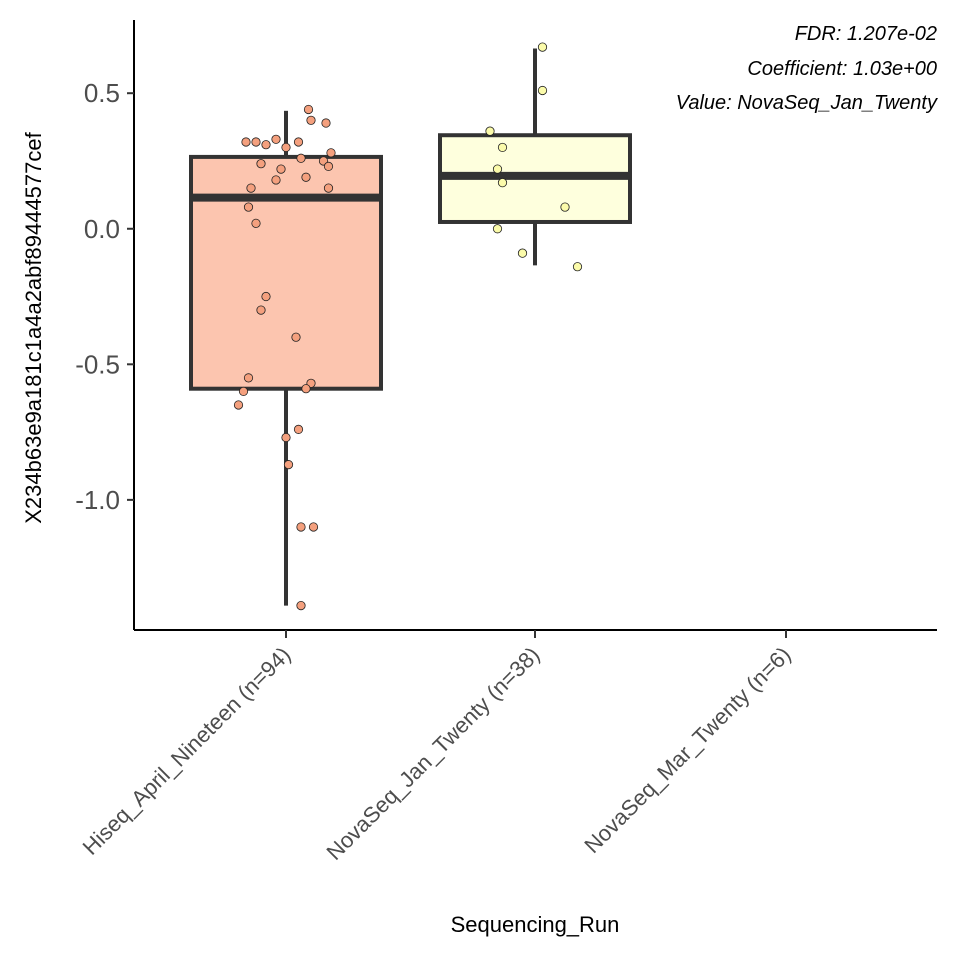 The width and height of the screenshot is (960, 960). What do you see at coordinates (432, 753) in the screenshot?
I see `x-tick-label-1: NovaSeq_Jan_Twenty (n=38)` at bounding box center [432, 753].